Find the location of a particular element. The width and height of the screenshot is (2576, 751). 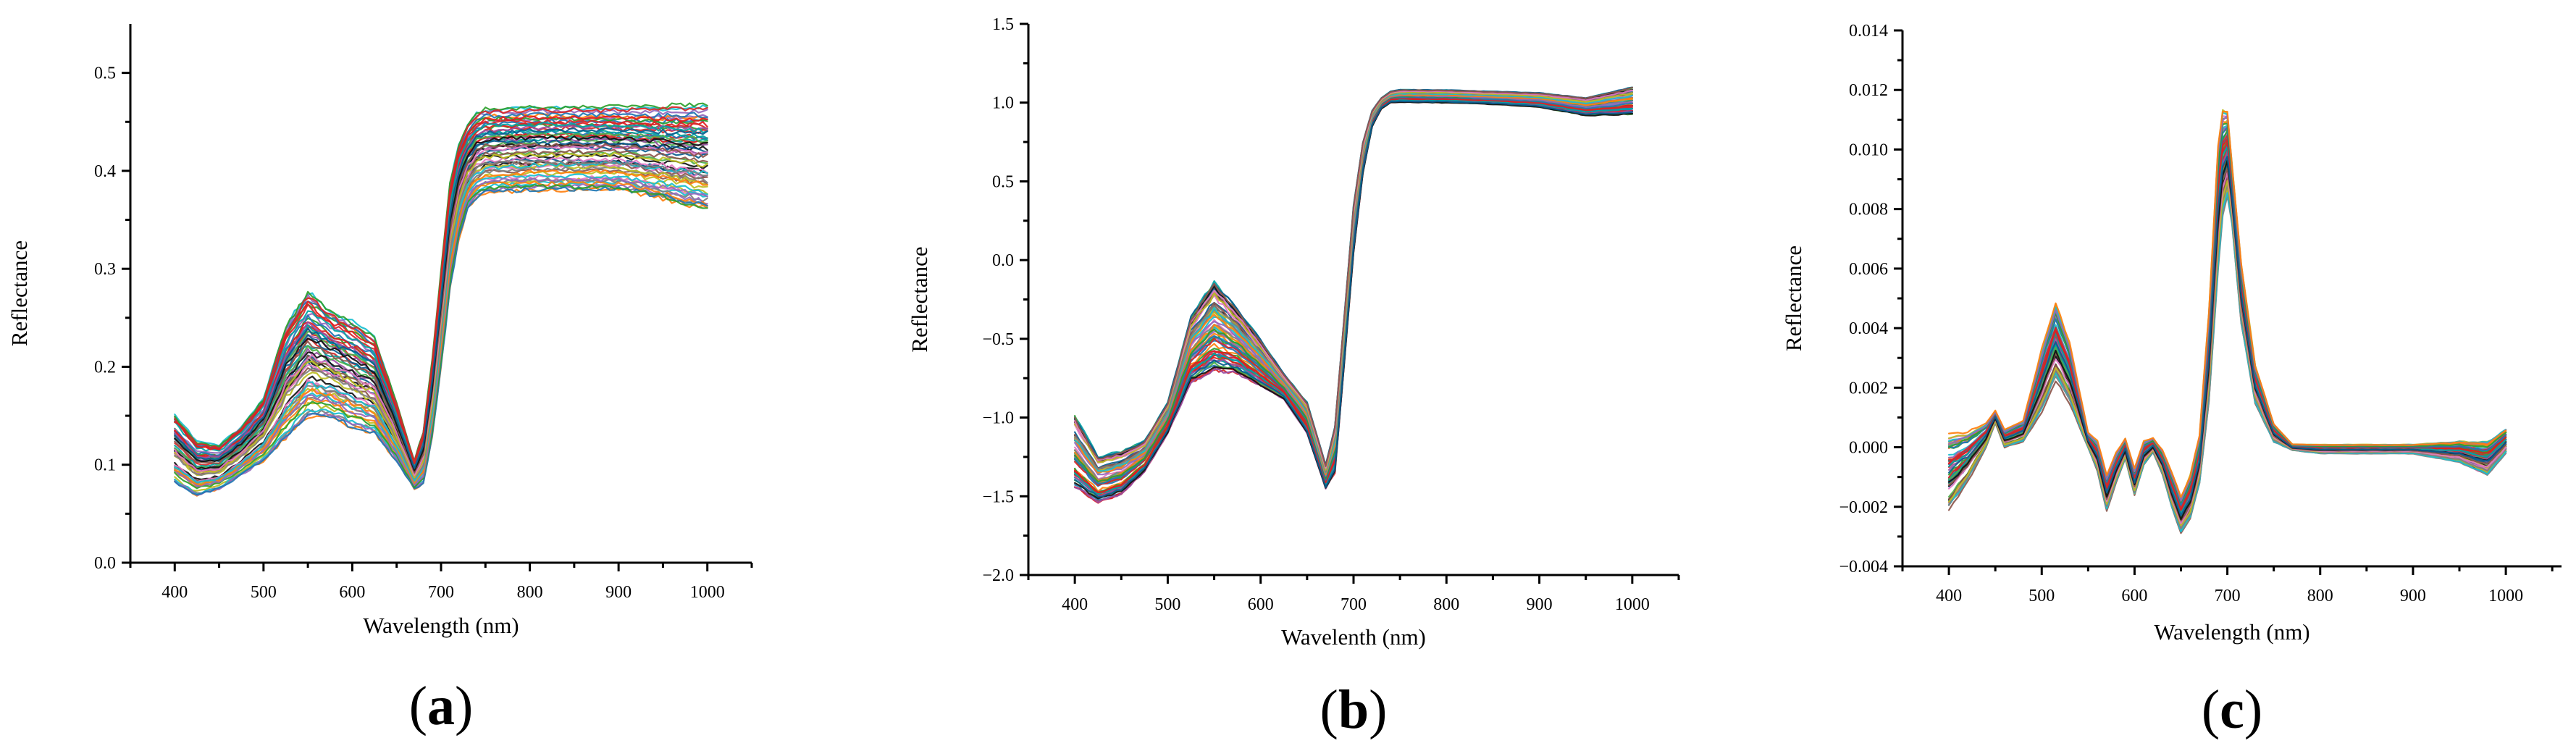

chart-c-y-tick-label: 0.004 is located at coordinates (1868, 328).